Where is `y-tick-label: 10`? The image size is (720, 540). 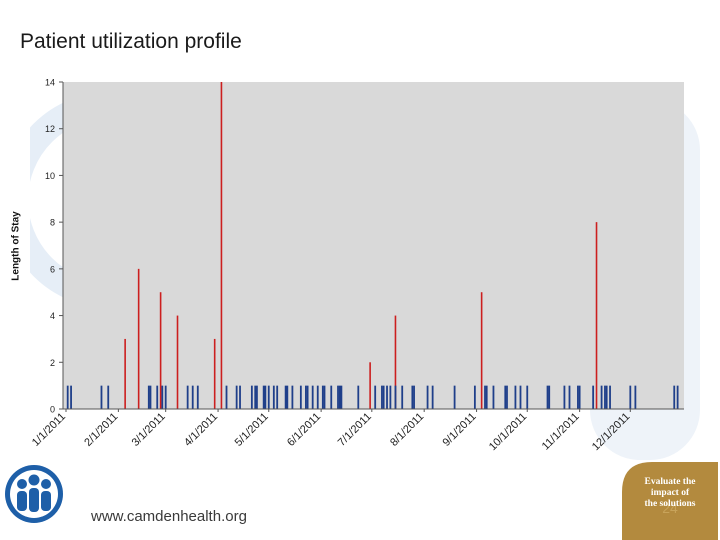 y-tick-label: 10 is located at coordinates (50, 176).